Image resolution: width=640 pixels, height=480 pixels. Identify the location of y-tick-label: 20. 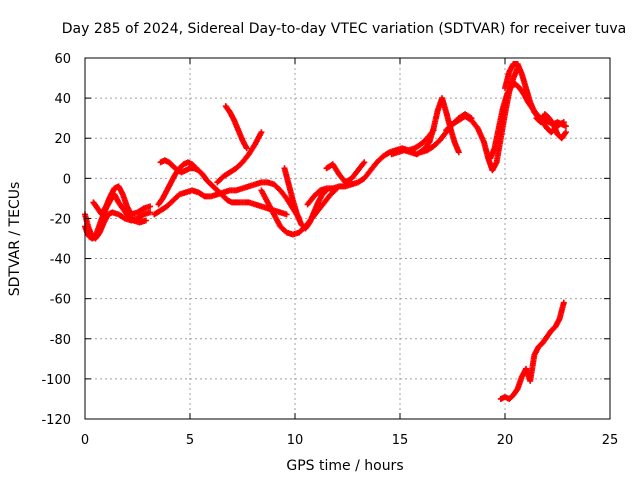
(62, 139).